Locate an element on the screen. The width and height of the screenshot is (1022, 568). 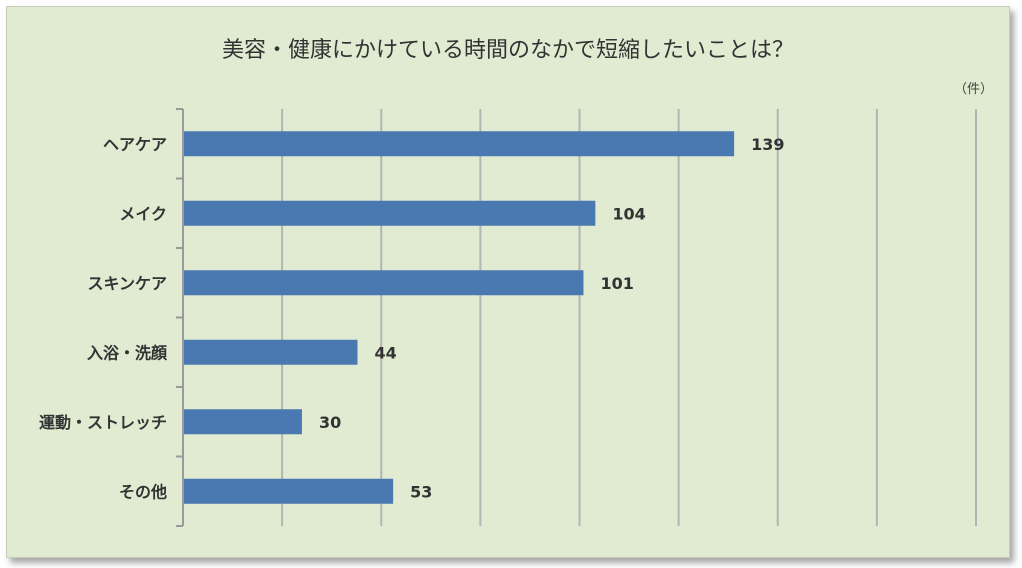
category-label: 運動・ストレッチ is located at coordinates (103, 422).